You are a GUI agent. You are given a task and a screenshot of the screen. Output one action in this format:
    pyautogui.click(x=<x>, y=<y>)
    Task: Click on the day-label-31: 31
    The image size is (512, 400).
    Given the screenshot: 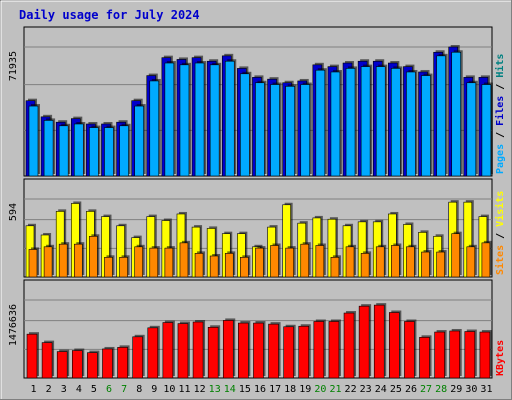 What is the action you would take?
    pyautogui.click(x=486, y=389)
    